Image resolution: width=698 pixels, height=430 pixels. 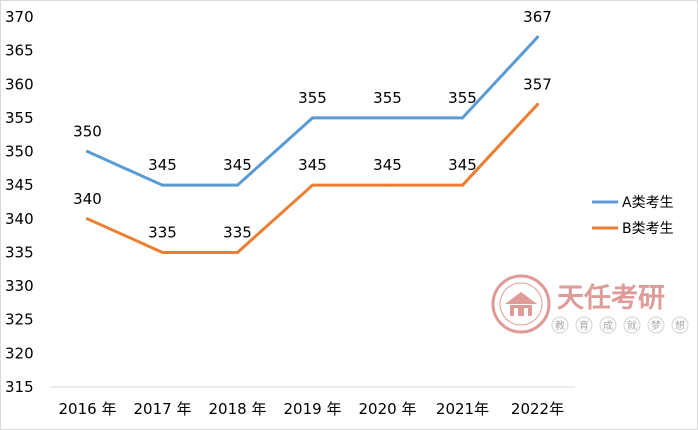 I want to click on x-tick-label: 2020 年, so click(x=388, y=409).